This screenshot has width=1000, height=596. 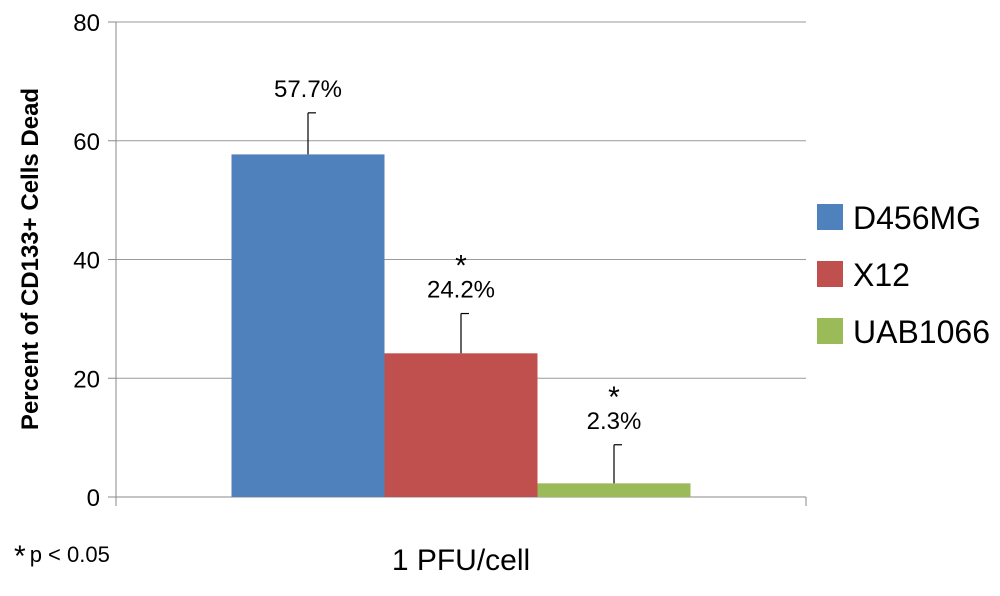 I want to click on bar-d456mg, so click(x=308, y=325).